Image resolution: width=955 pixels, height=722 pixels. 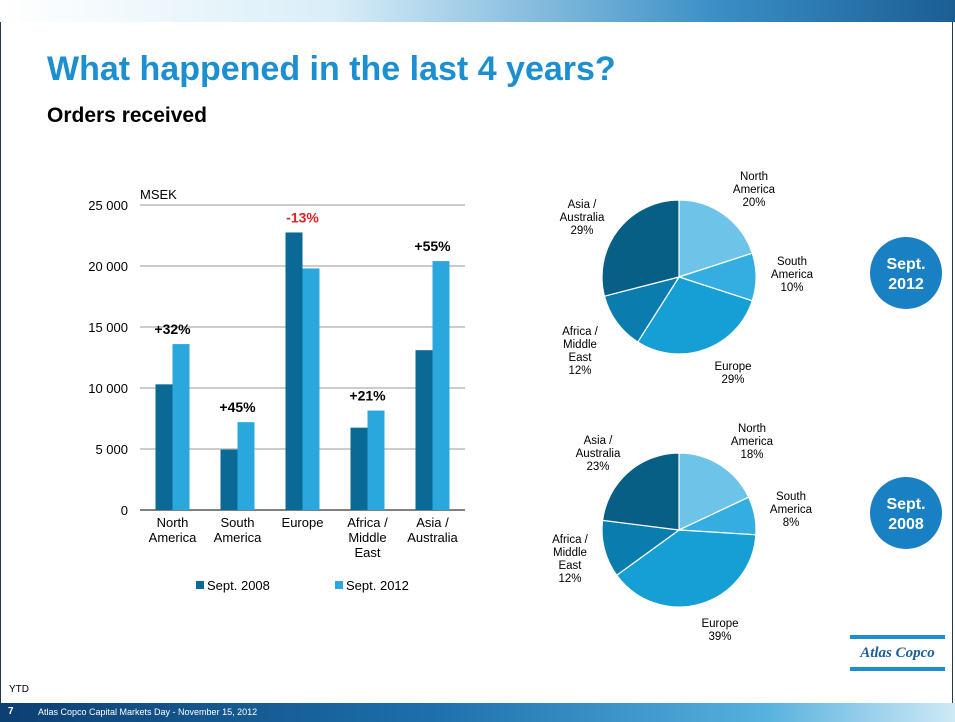 I want to click on legend-label: Sept. 2012, so click(x=377, y=585).